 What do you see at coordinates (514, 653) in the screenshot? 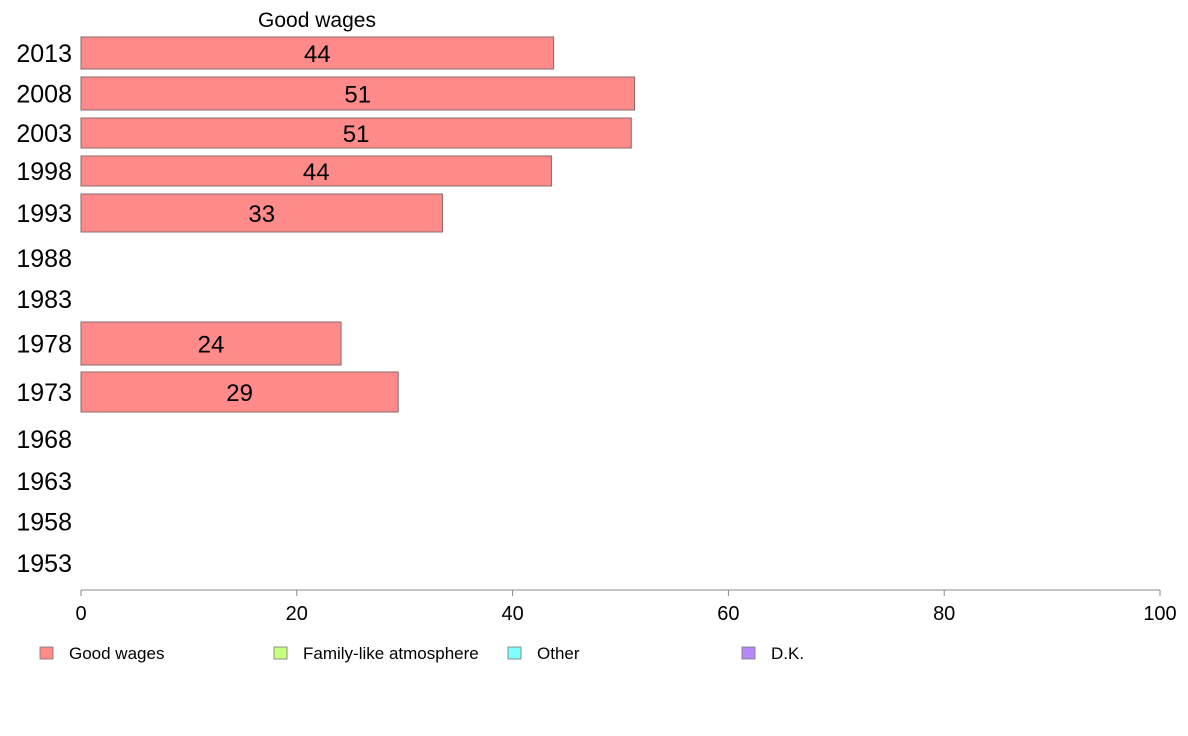
I see `legend-swatch-other` at bounding box center [514, 653].